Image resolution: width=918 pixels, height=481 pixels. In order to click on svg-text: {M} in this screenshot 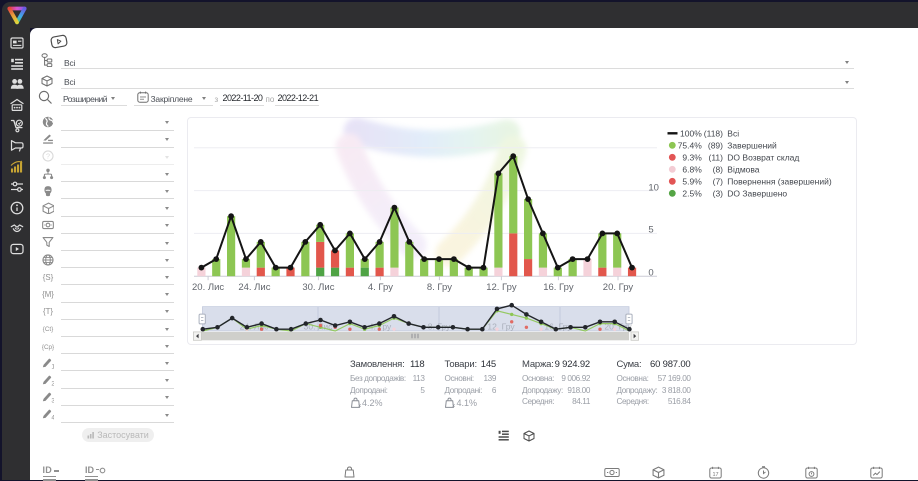, I will do `click(48, 294)`.